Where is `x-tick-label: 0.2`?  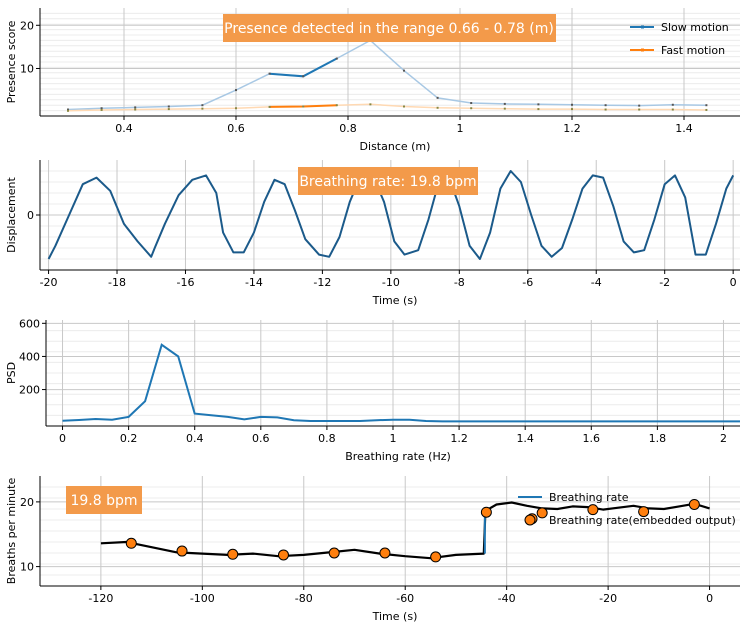
x-tick-label: 0.2 is located at coordinates (129, 438).